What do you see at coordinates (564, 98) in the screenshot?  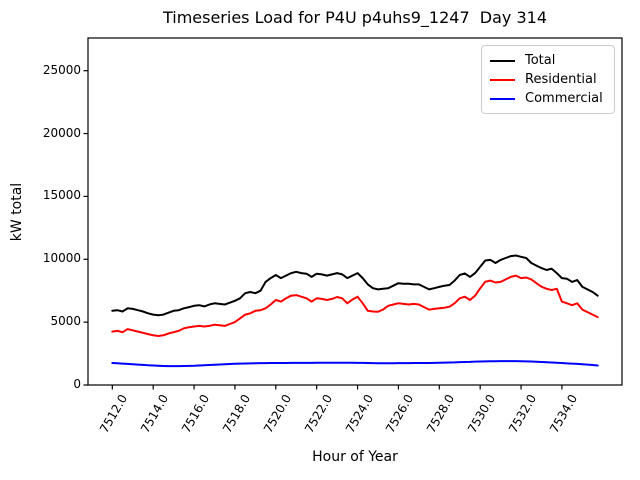 I see `legend-label: Commercial` at bounding box center [564, 98].